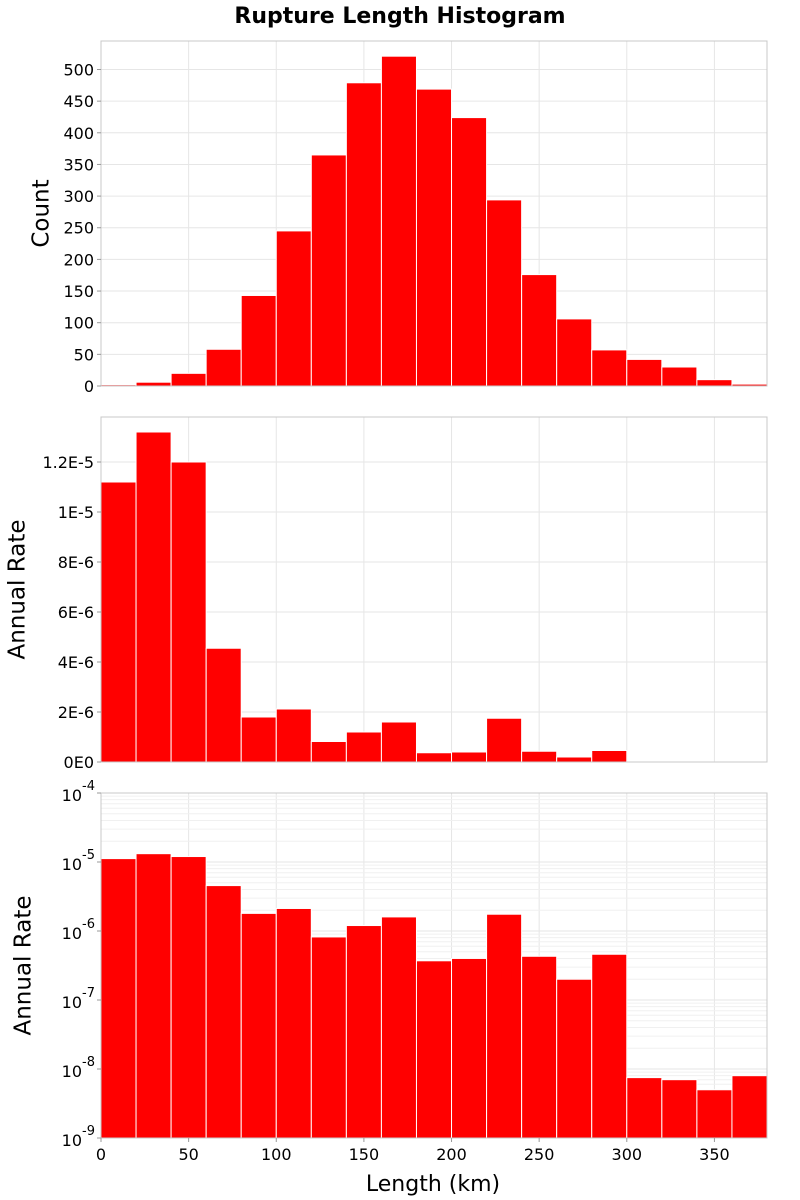 This screenshot has height=1200, width=800. I want to click on x-tick-label: 250, so click(539, 1154).